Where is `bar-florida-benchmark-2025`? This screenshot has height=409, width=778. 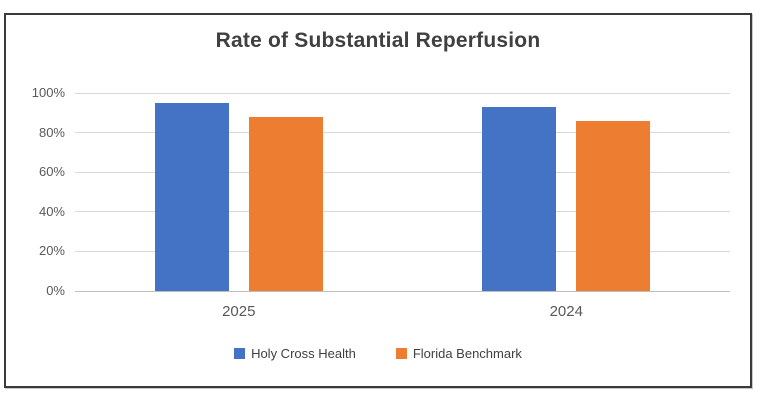
bar-florida-benchmark-2025 is located at coordinates (285, 203).